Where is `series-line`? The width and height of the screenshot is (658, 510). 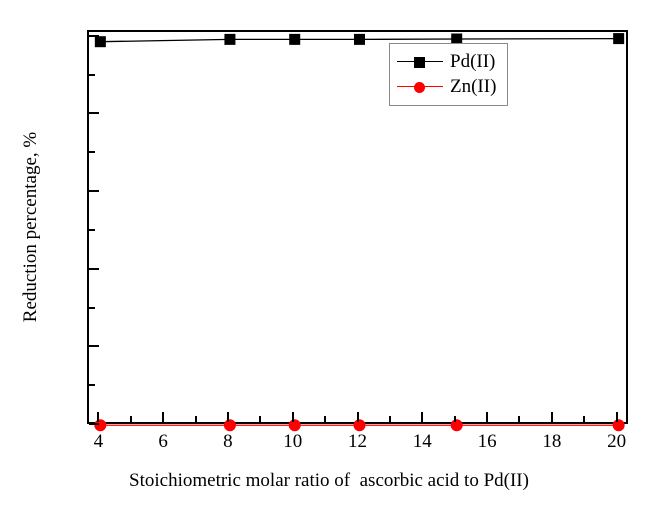
series-line is located at coordinates (359, 40).